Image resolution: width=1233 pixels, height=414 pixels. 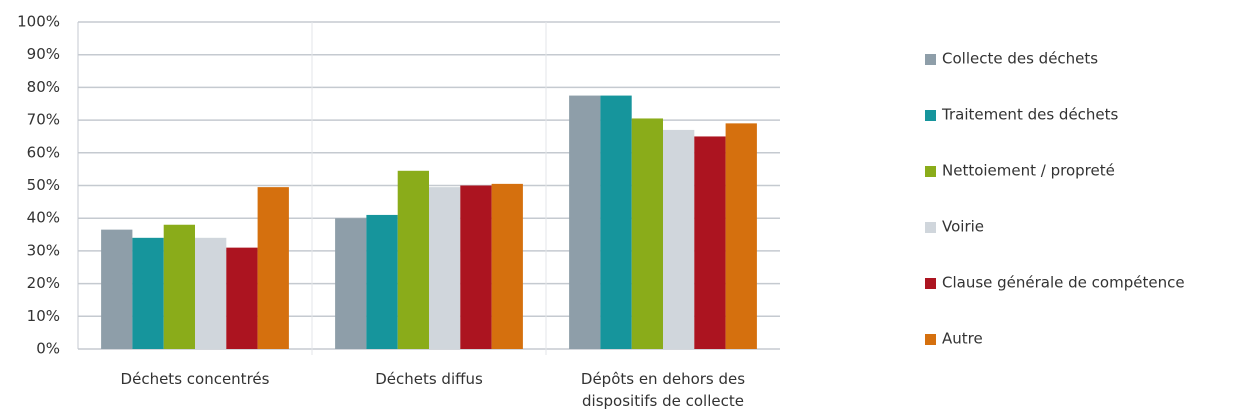 What do you see at coordinates (43, 87) in the screenshot?
I see `y-tick-label: 80%` at bounding box center [43, 87].